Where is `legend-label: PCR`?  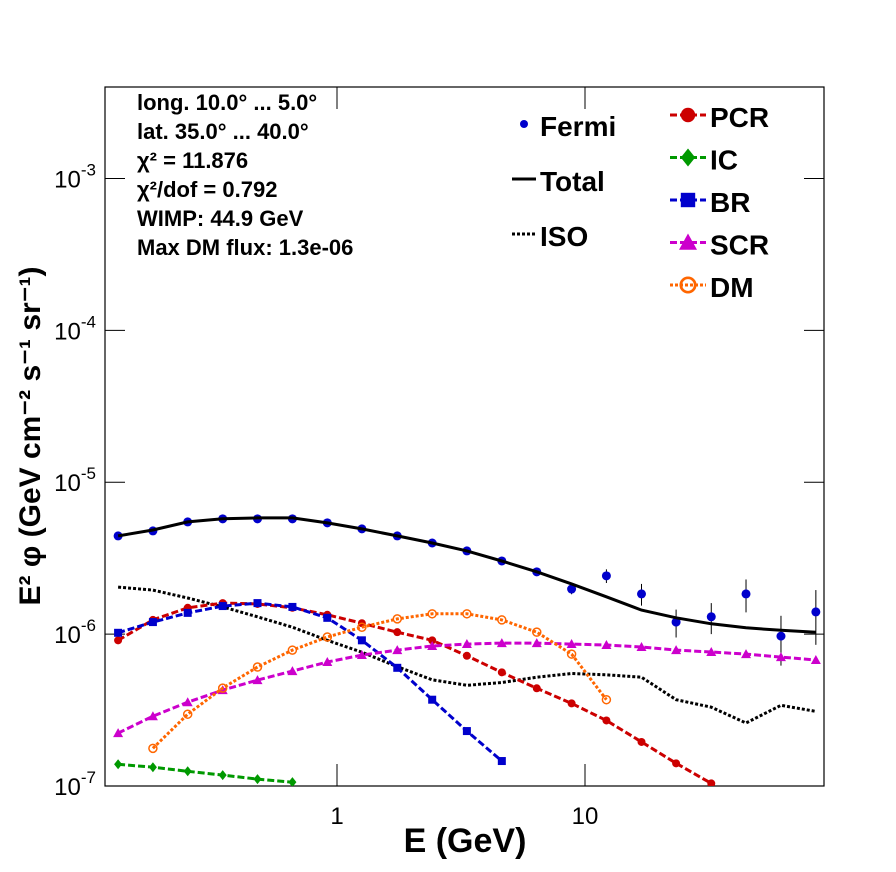 legend-label: PCR is located at coordinates (739, 117).